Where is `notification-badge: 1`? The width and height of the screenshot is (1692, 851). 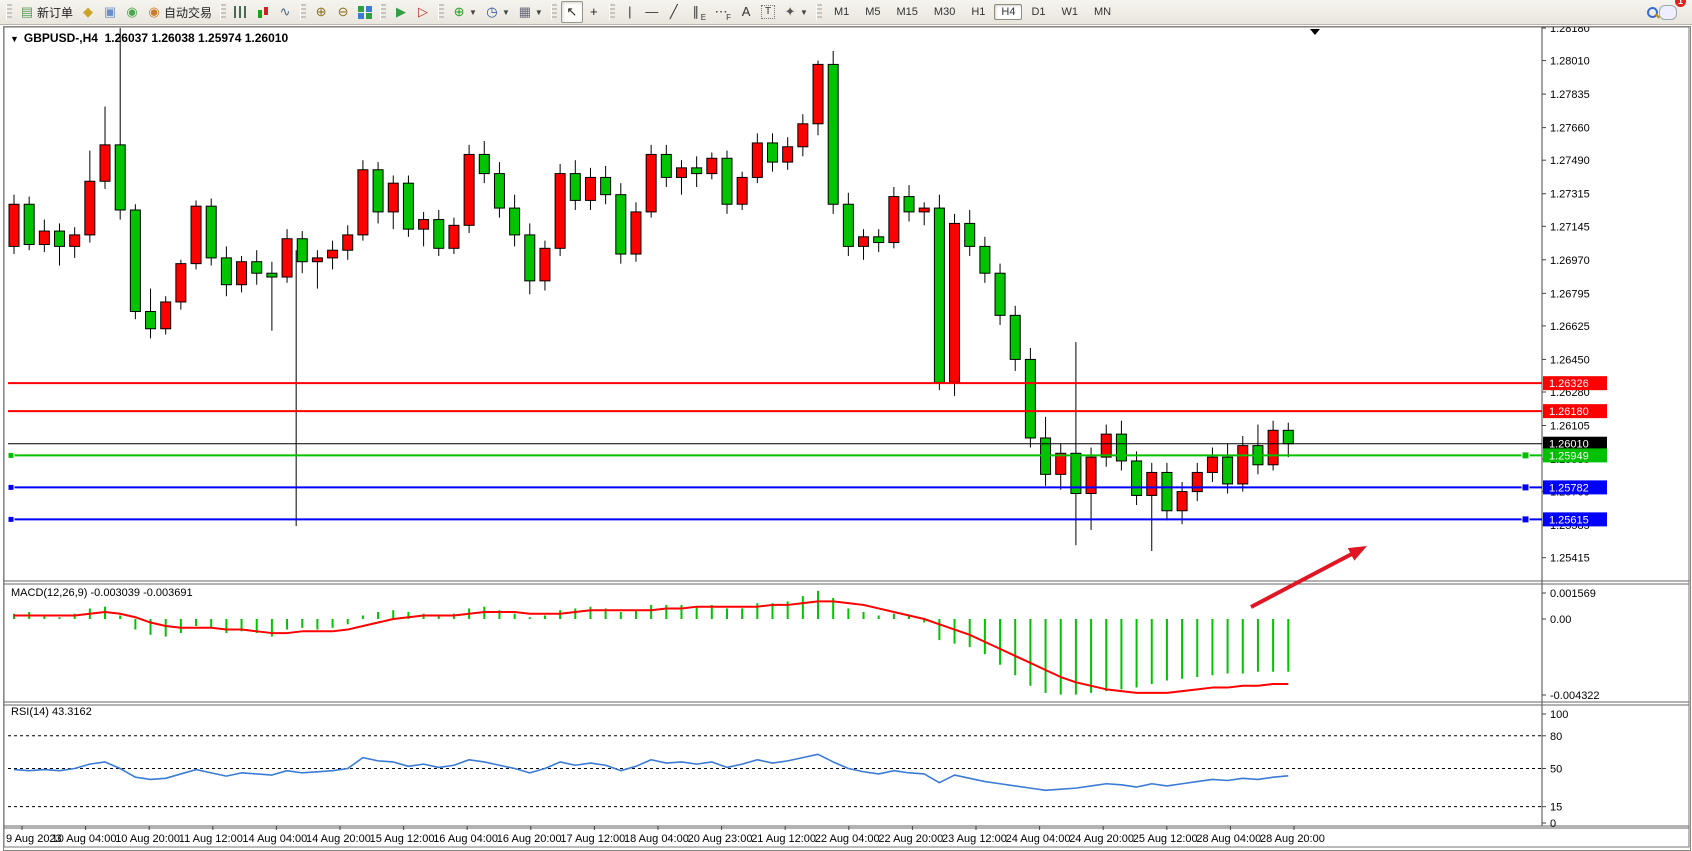 notification-badge: 1 is located at coordinates (1680, 3).